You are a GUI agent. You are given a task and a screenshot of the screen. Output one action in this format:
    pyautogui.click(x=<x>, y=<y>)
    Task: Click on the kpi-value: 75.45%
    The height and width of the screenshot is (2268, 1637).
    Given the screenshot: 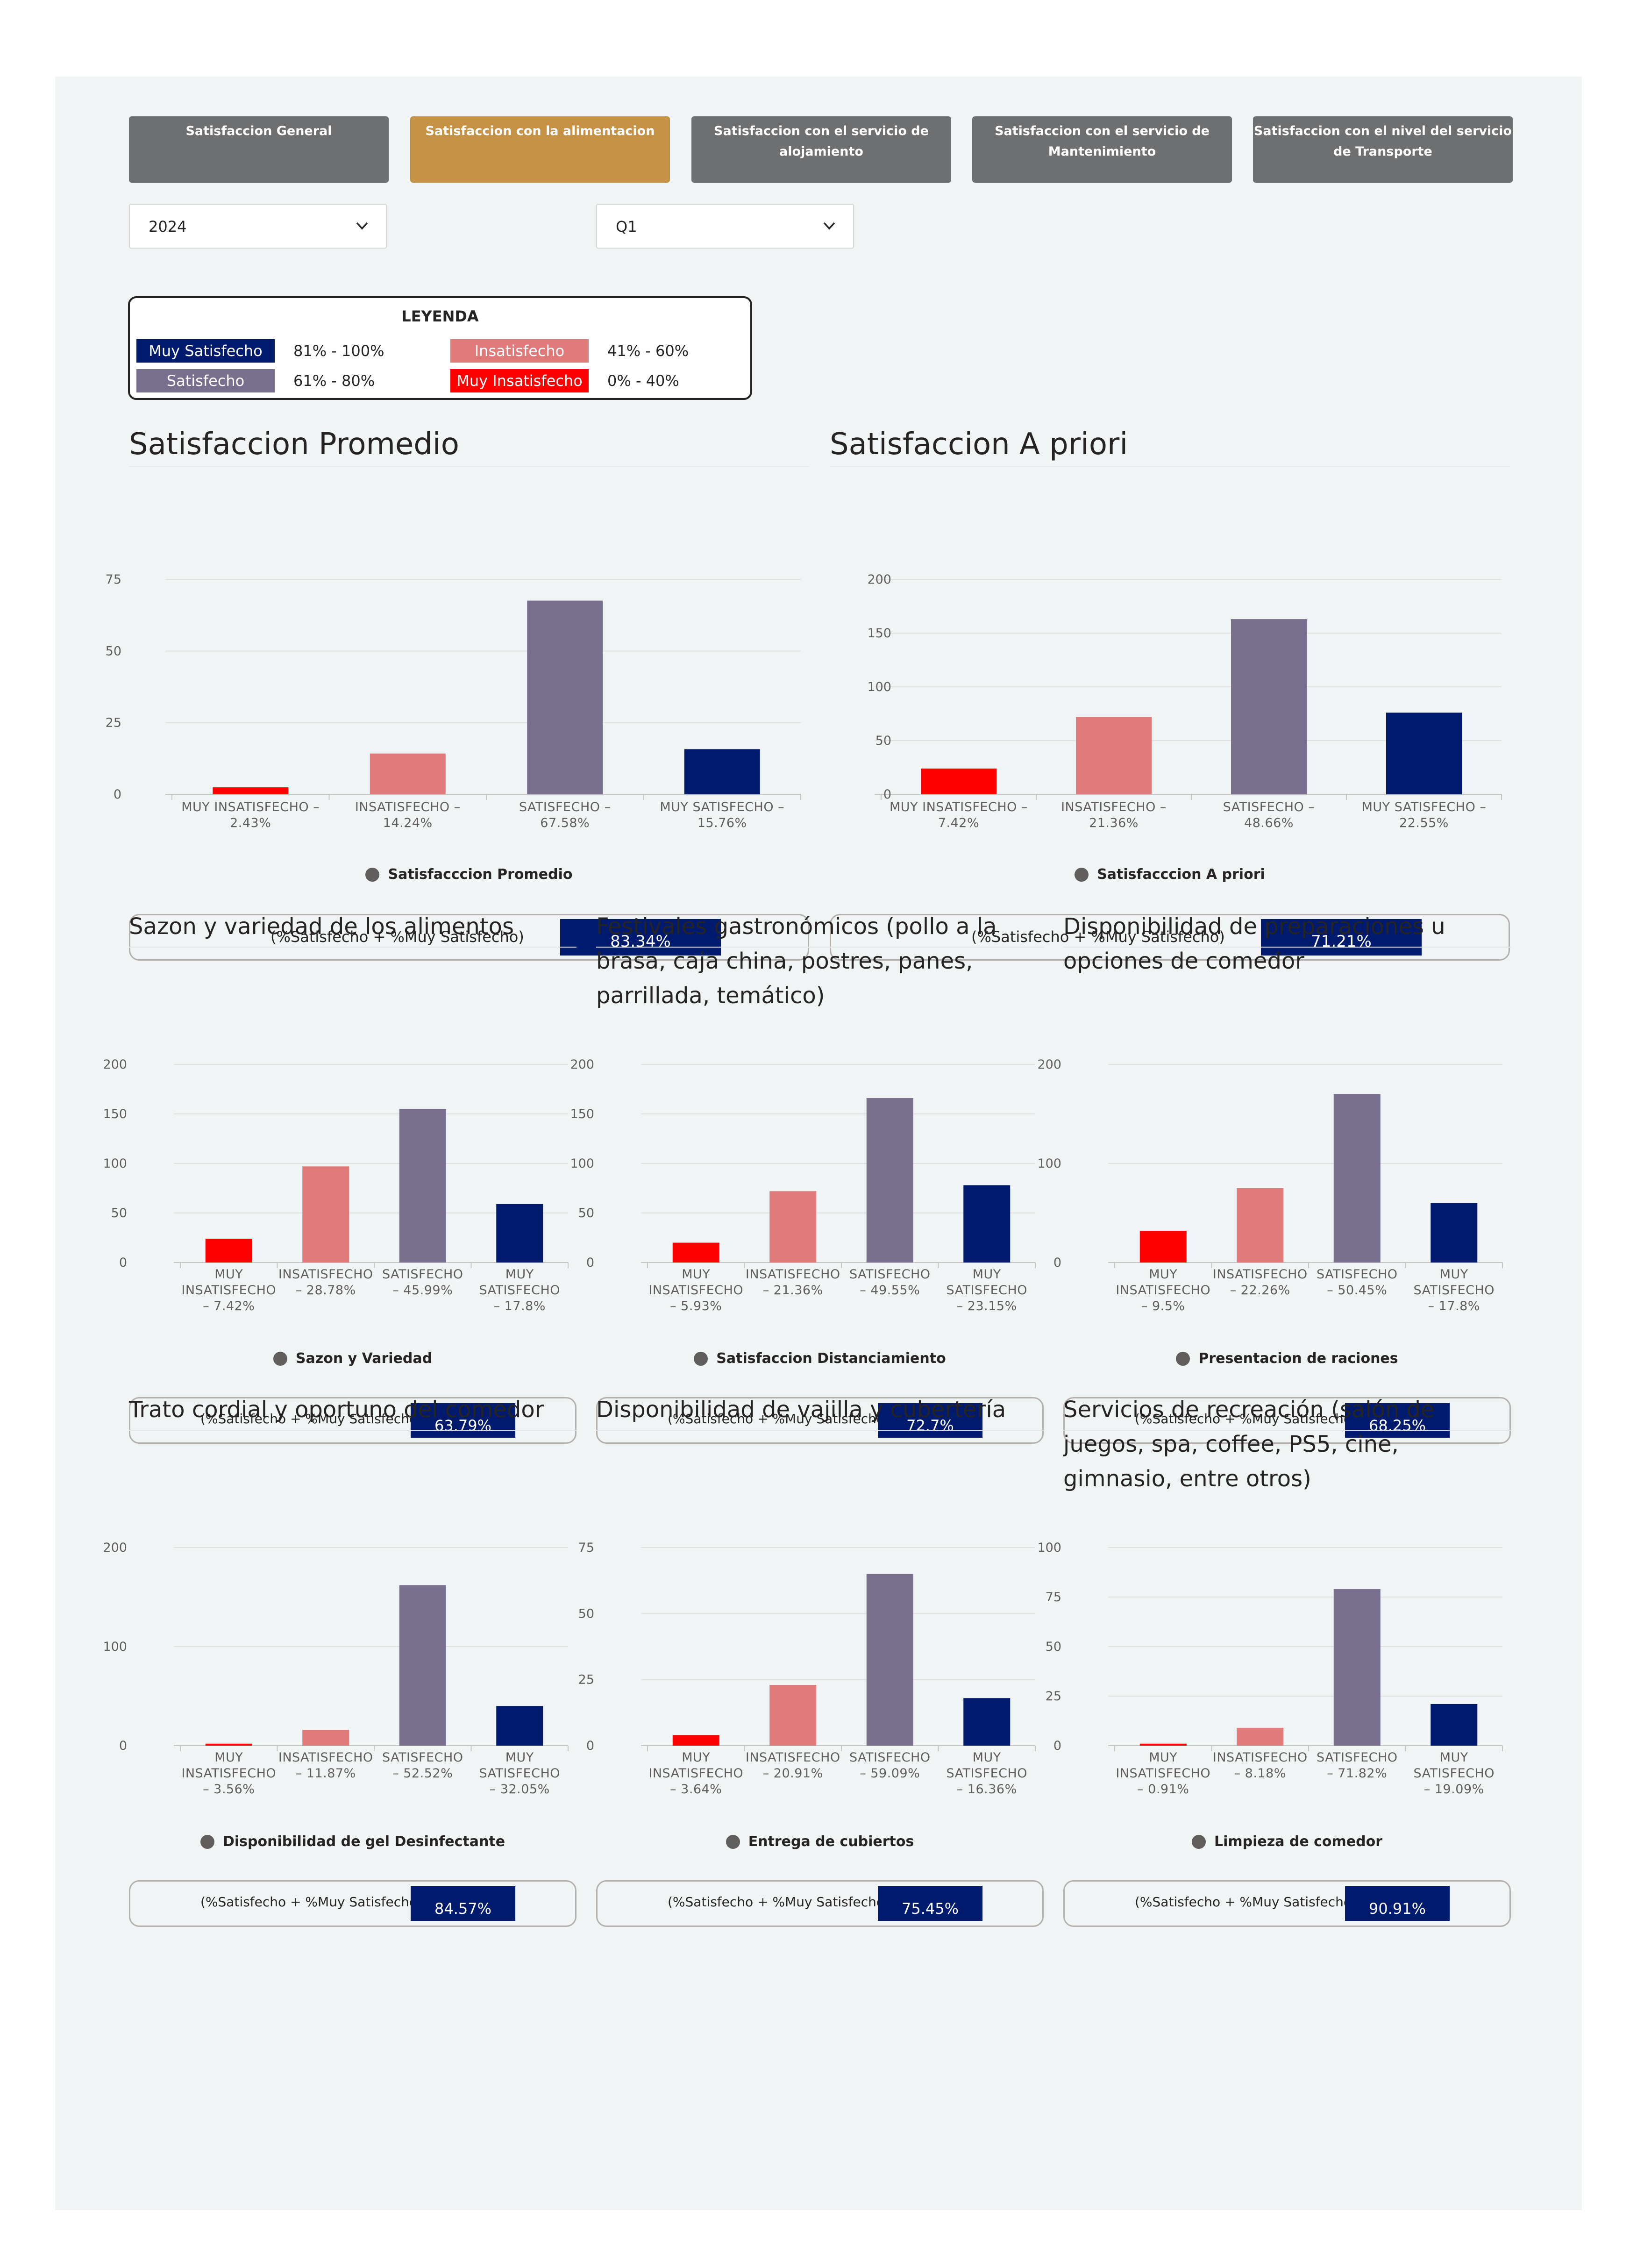 What is the action you would take?
    pyautogui.click(x=930, y=1903)
    